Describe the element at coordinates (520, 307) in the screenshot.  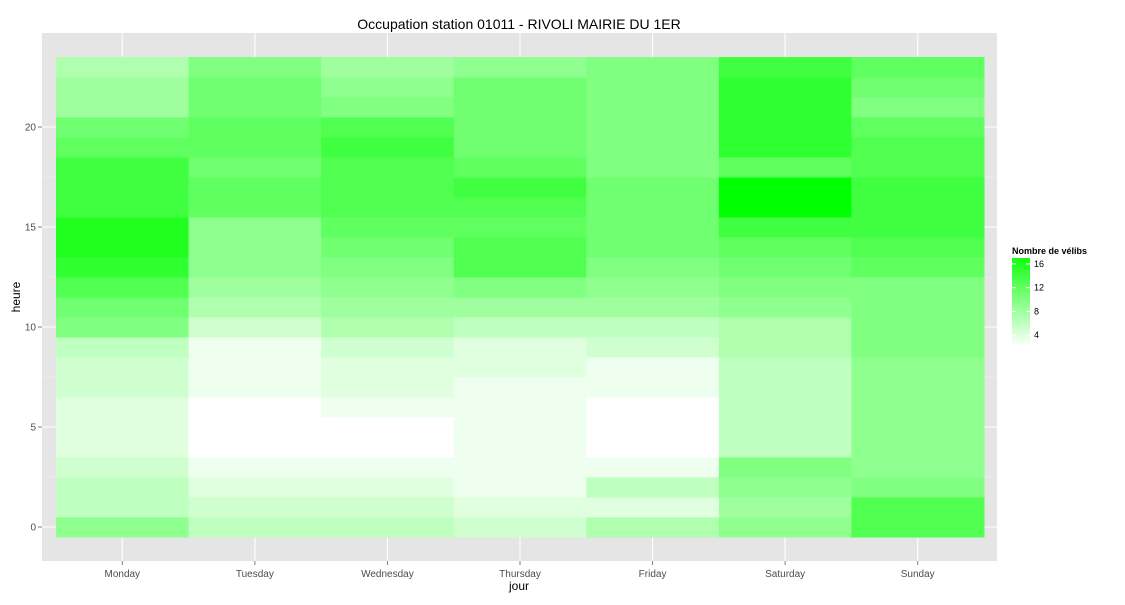
I see `heatmap-tile: Thursday 11h: 8` at that location.